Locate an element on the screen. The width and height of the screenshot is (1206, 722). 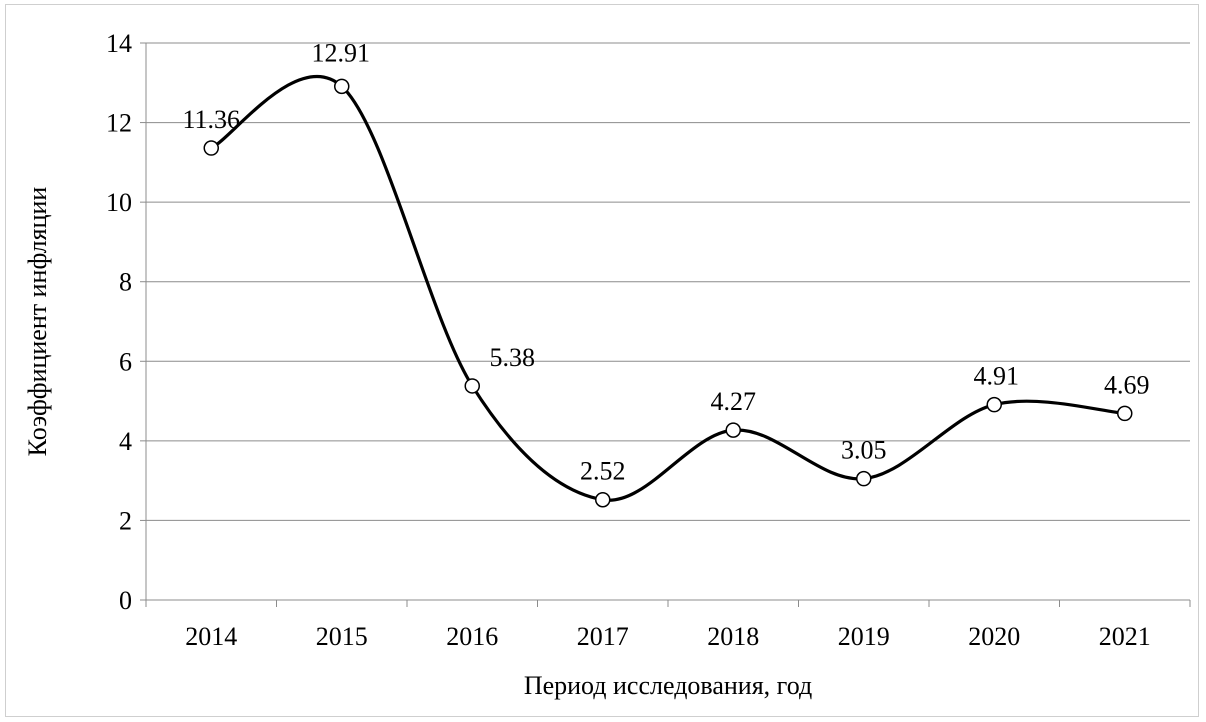
y-tick-label: 10 is located at coordinates (119, 202).